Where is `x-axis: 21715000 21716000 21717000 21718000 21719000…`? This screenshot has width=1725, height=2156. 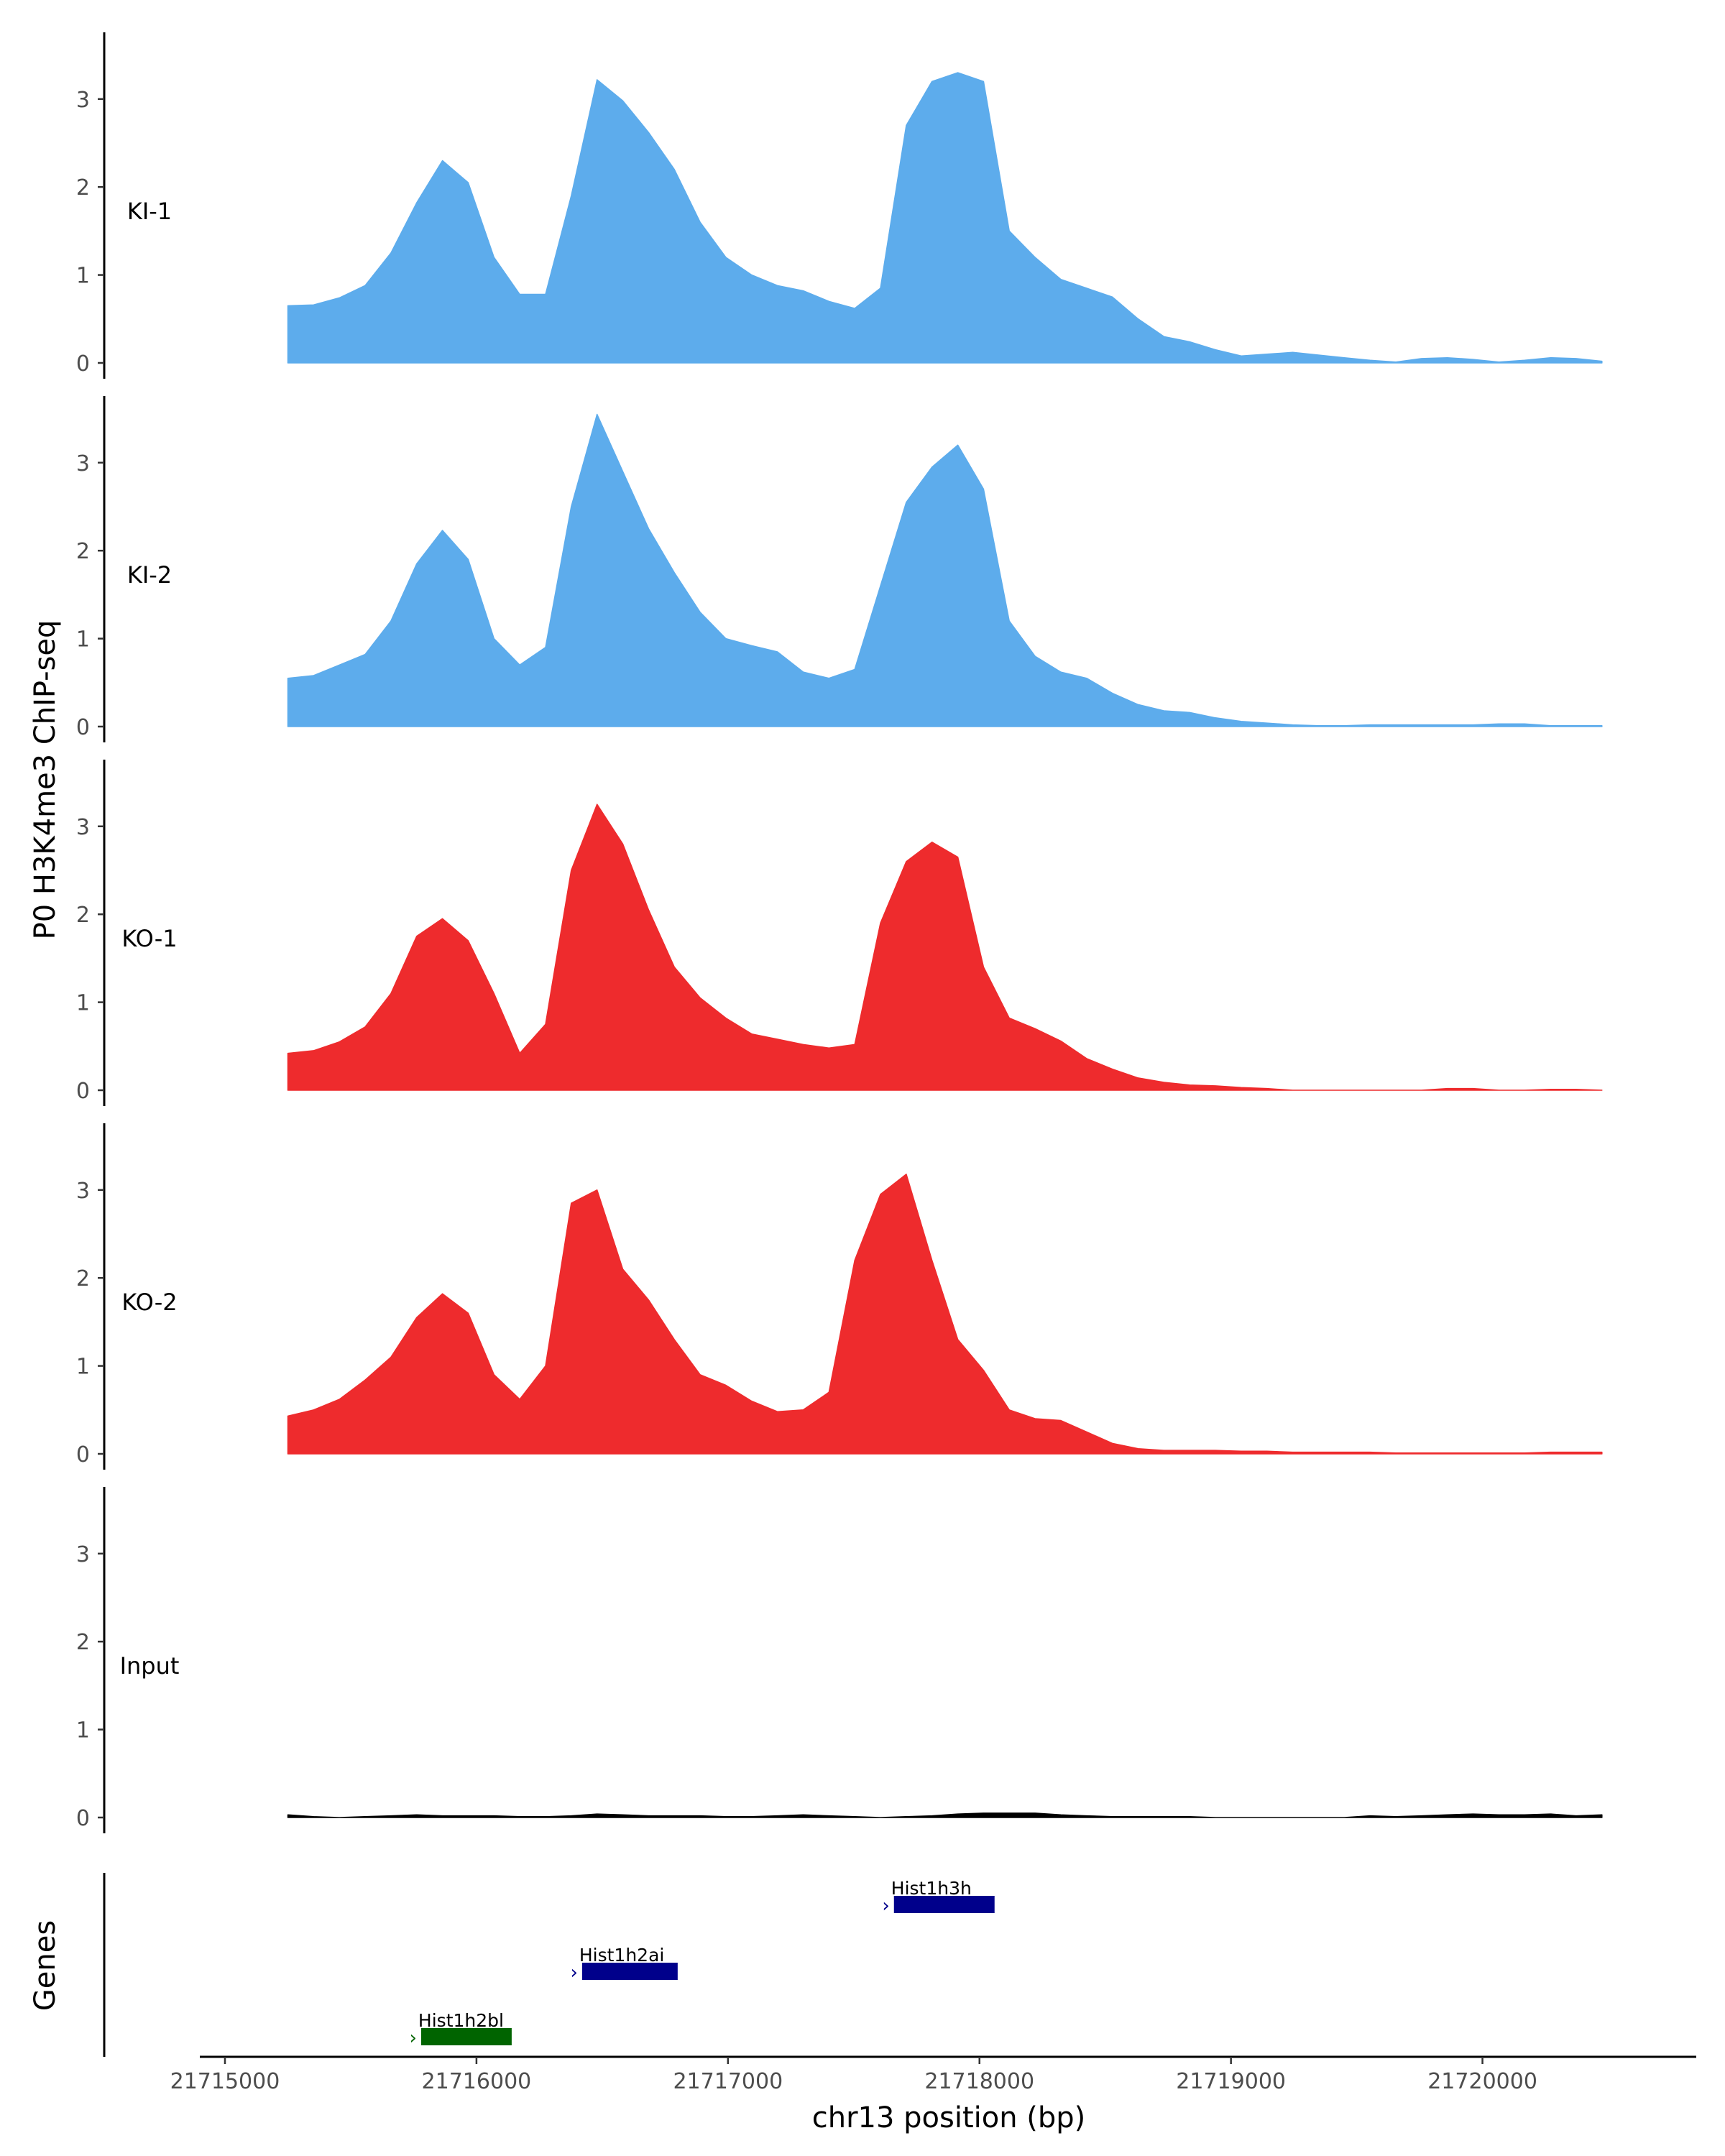 x-axis: 21715000 21716000 21717000 21718000 21719000… is located at coordinates (933, 2074).